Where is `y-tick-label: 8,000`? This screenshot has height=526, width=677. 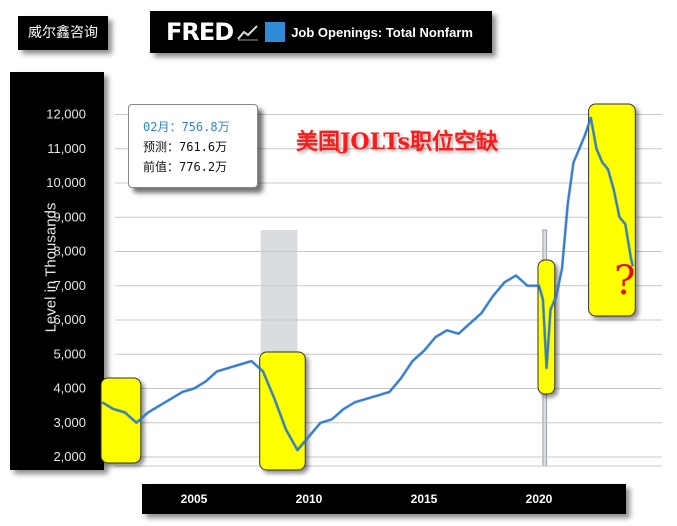 y-tick-label: 8,000 is located at coordinates (69, 251).